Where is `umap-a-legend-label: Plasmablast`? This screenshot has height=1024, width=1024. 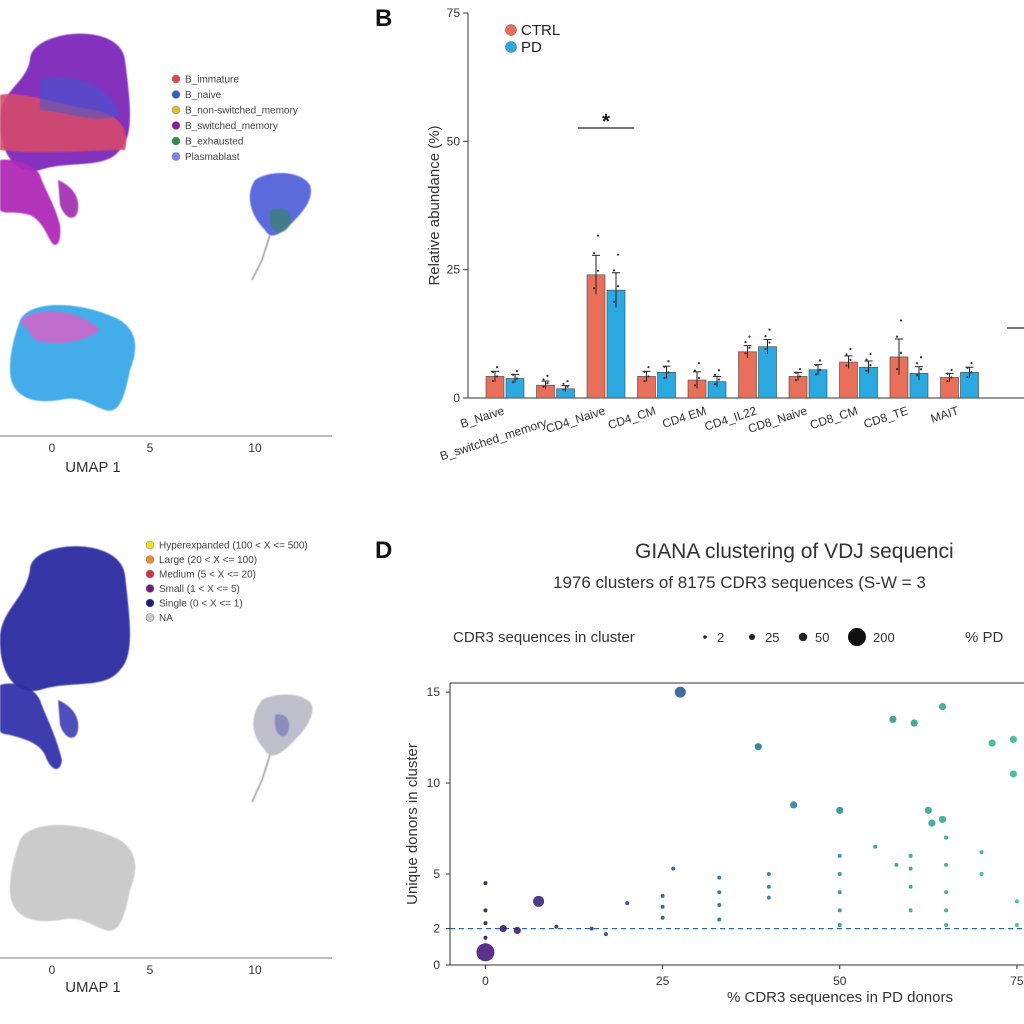 umap-a-legend-label: Plasmablast is located at coordinates (212, 157).